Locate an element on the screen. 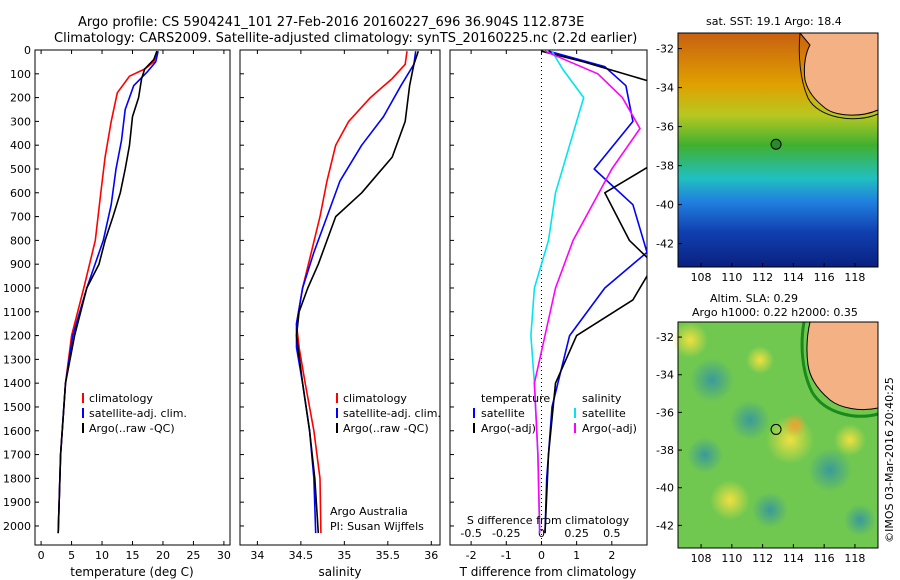 The width and height of the screenshot is (900, 580). s-tick-label: -0.5 is located at coordinates (470, 533).